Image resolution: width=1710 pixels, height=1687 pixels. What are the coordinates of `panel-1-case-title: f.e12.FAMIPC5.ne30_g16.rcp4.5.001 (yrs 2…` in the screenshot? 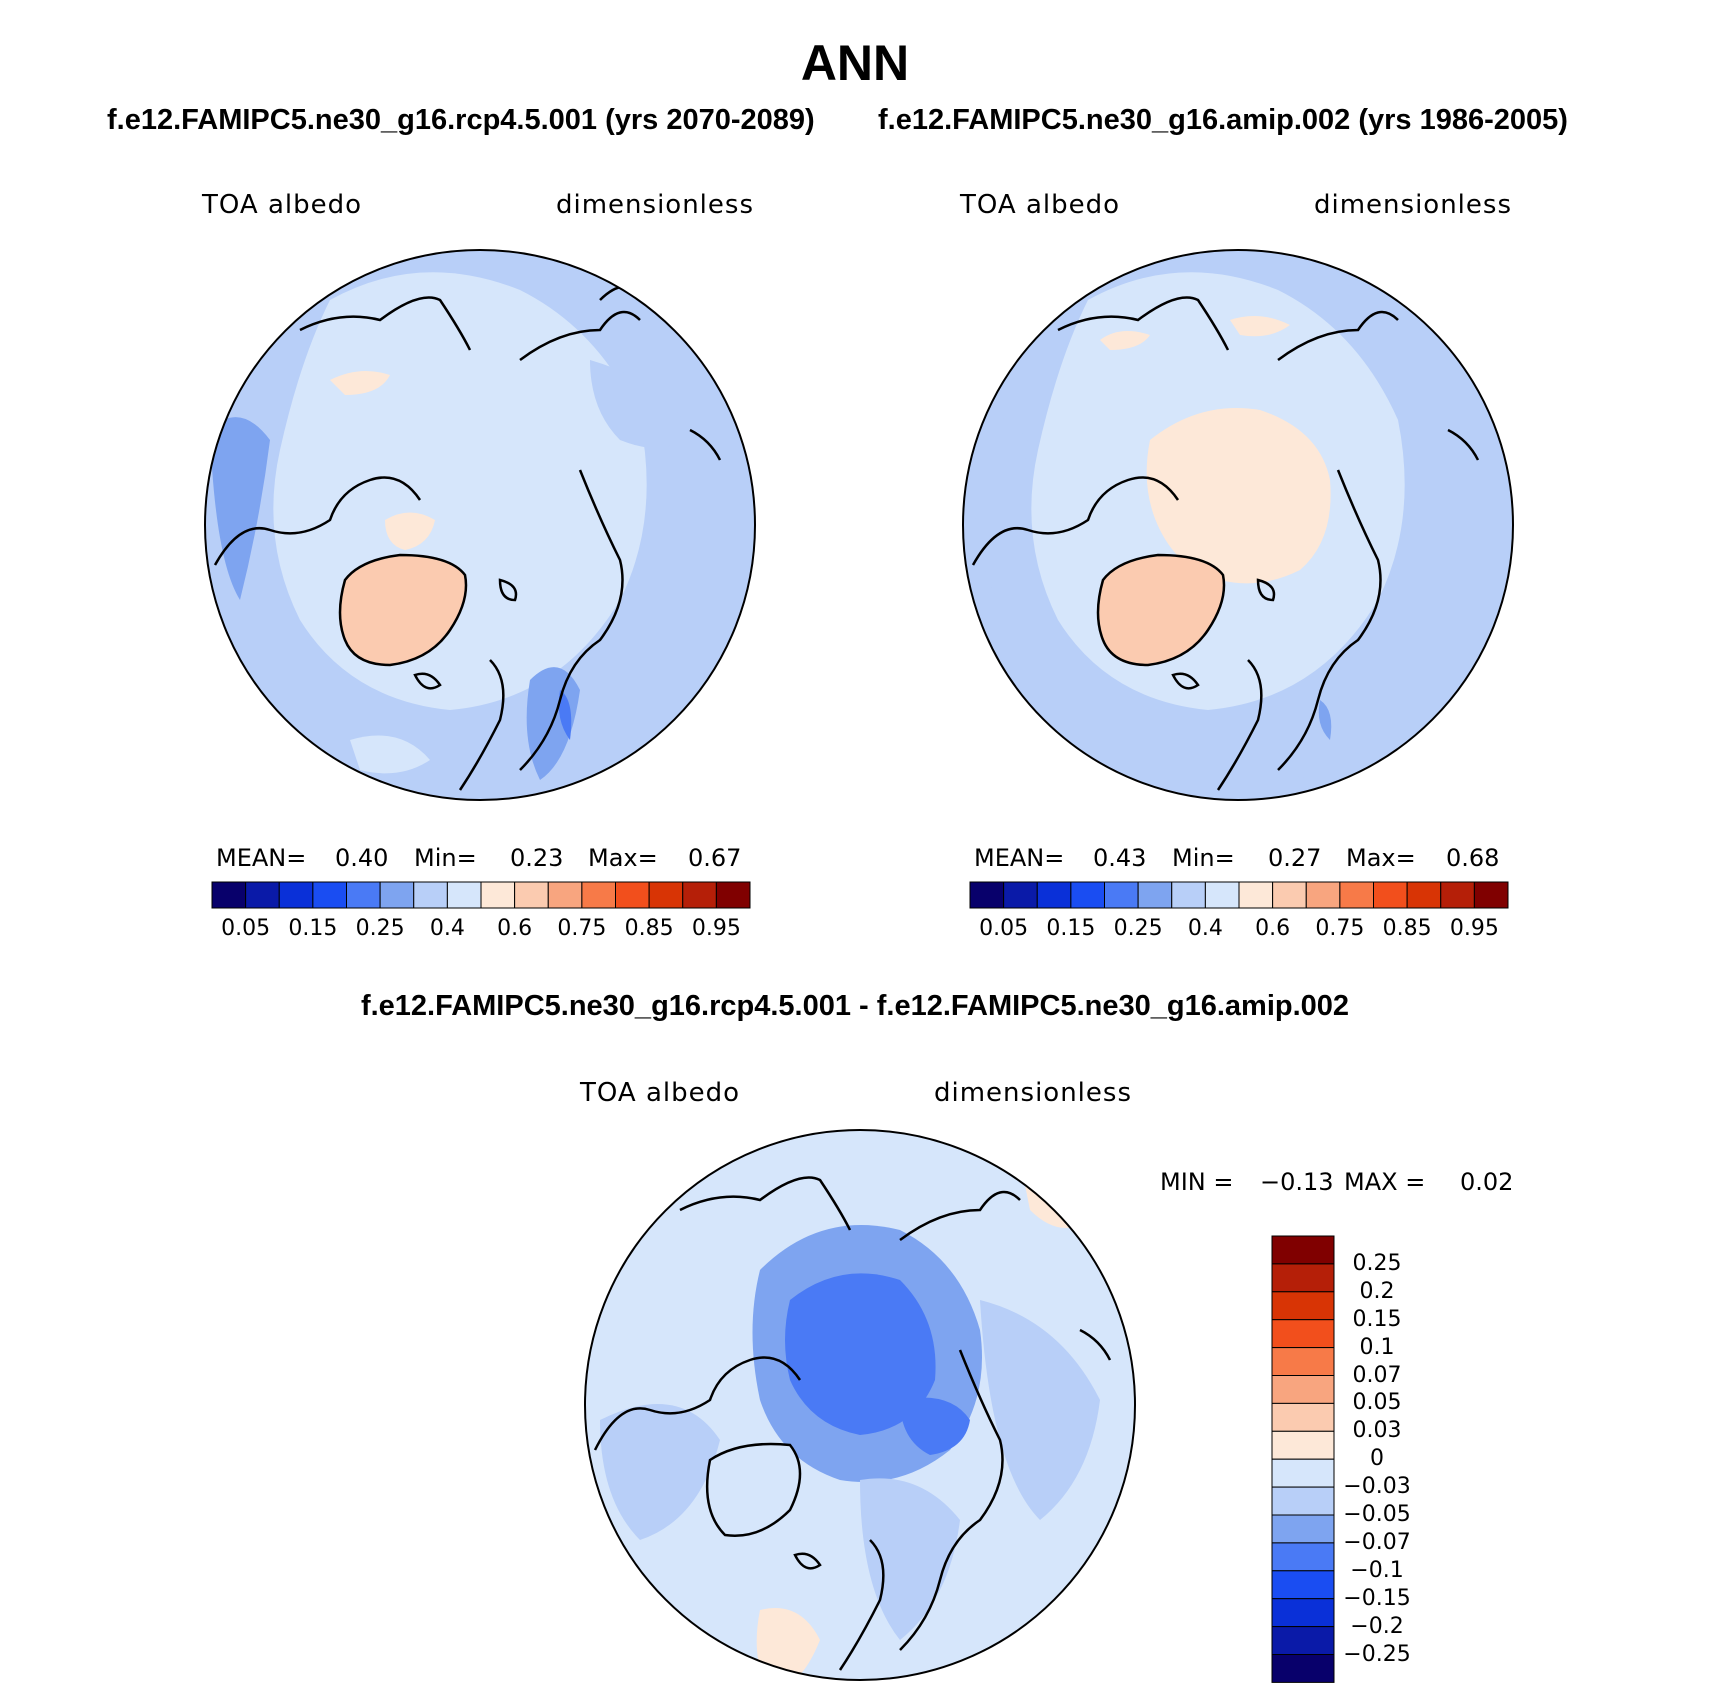 It's located at (461, 120).